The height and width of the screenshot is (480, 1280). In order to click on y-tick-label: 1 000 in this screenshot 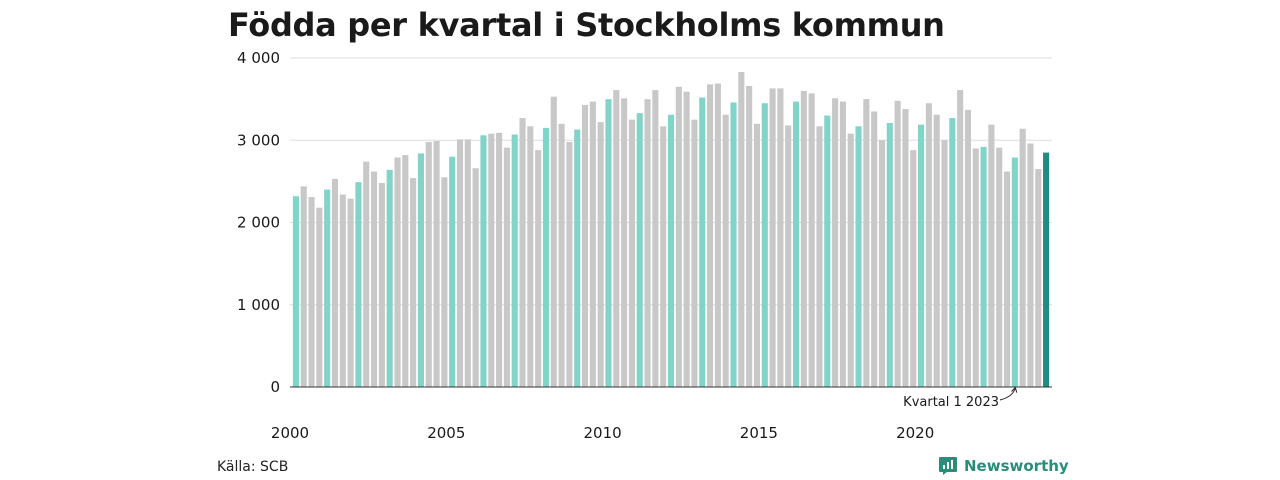, I will do `click(258, 305)`.